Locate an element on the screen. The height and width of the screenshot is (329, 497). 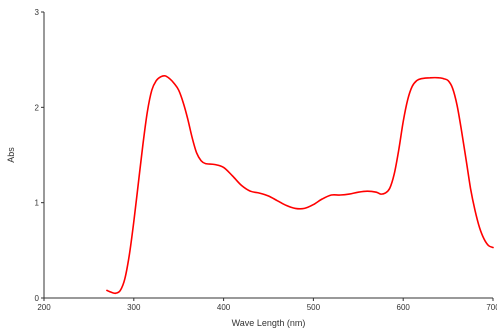
y-tick-label: 3 is located at coordinates (37, 12).